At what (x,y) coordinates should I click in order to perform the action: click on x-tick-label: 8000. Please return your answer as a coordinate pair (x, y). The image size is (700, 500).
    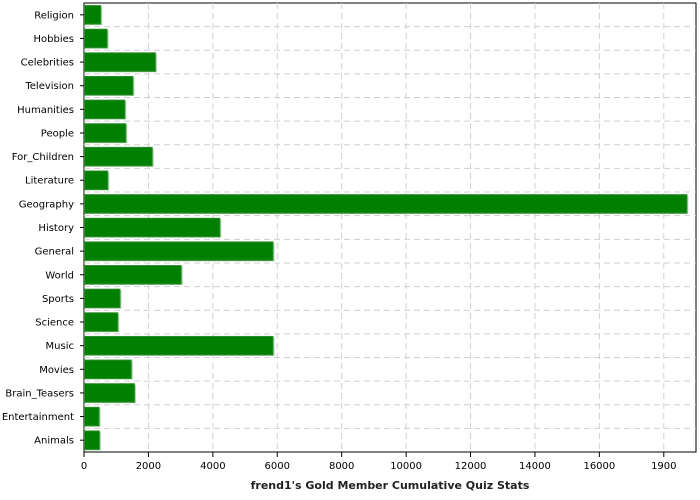
    Looking at the image, I should click on (341, 466).